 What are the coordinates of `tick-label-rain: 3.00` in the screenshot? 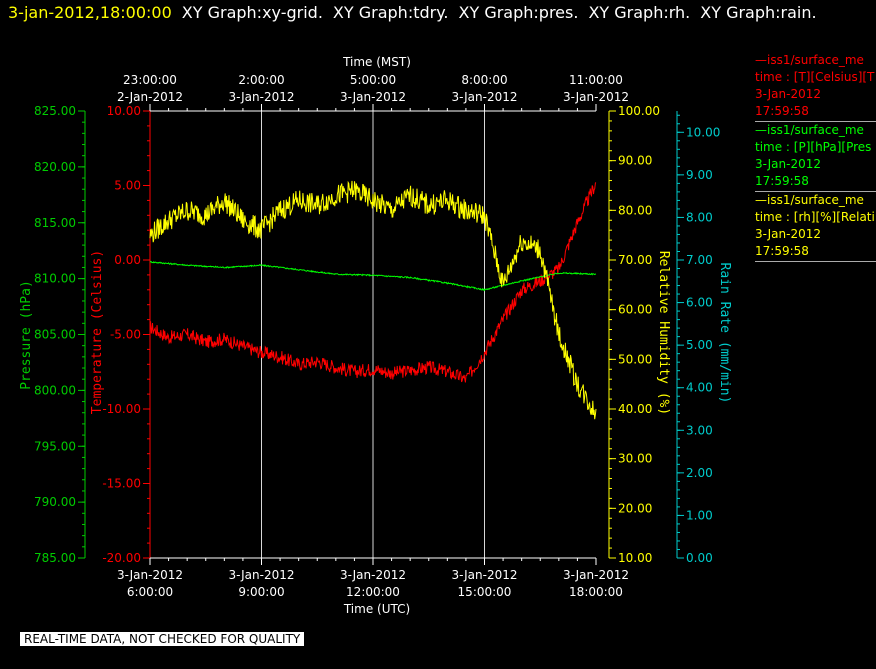 It's located at (699, 430).